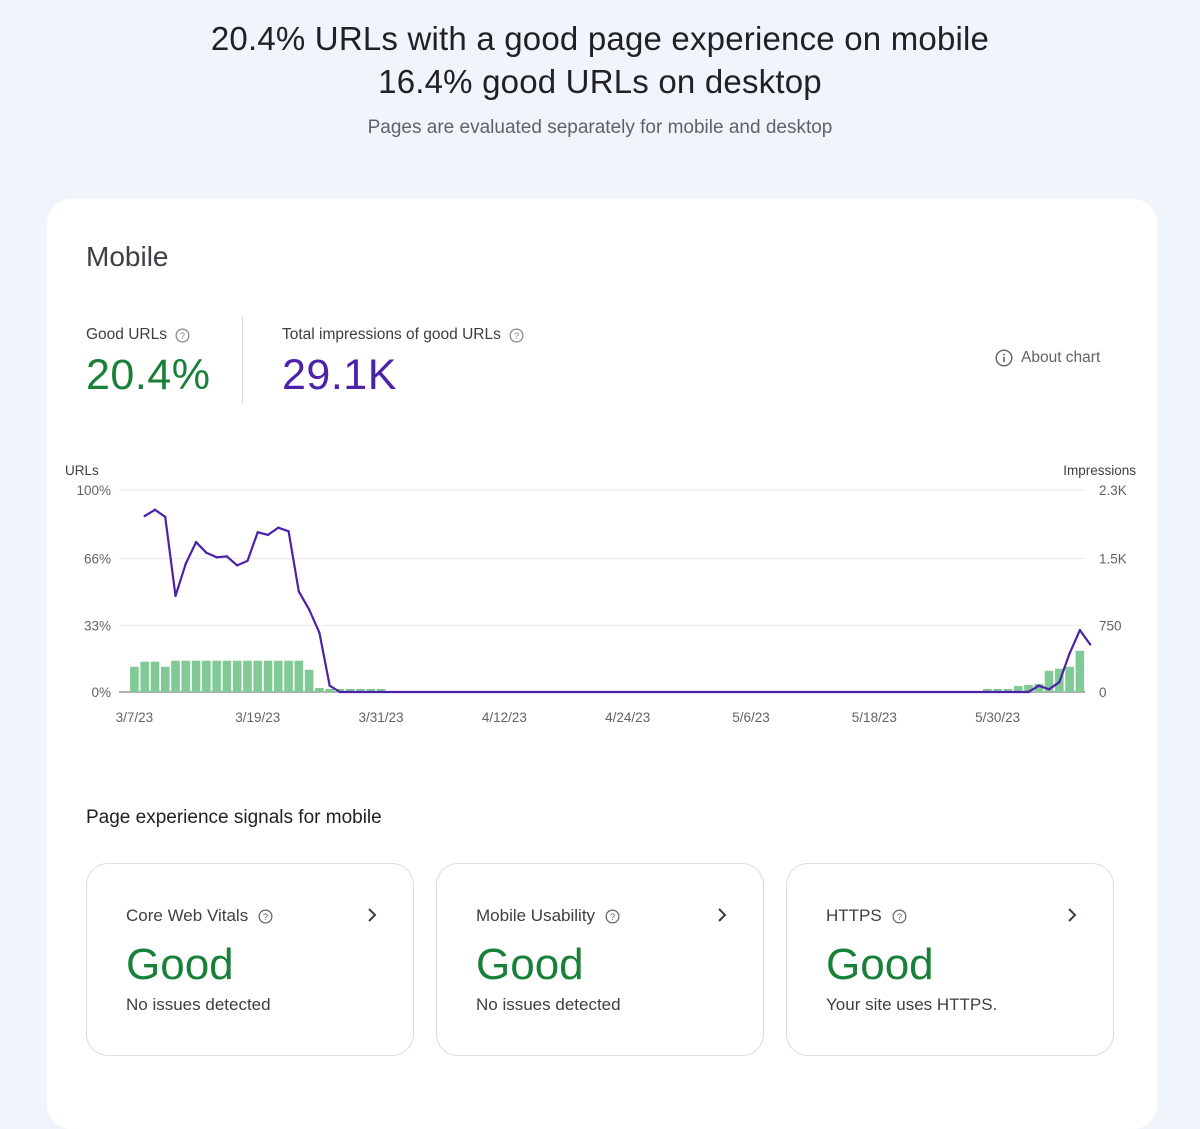 The image size is (1200, 1129). What do you see at coordinates (866, 916) in the screenshot?
I see `card-title-group: HTTPS ?` at bounding box center [866, 916].